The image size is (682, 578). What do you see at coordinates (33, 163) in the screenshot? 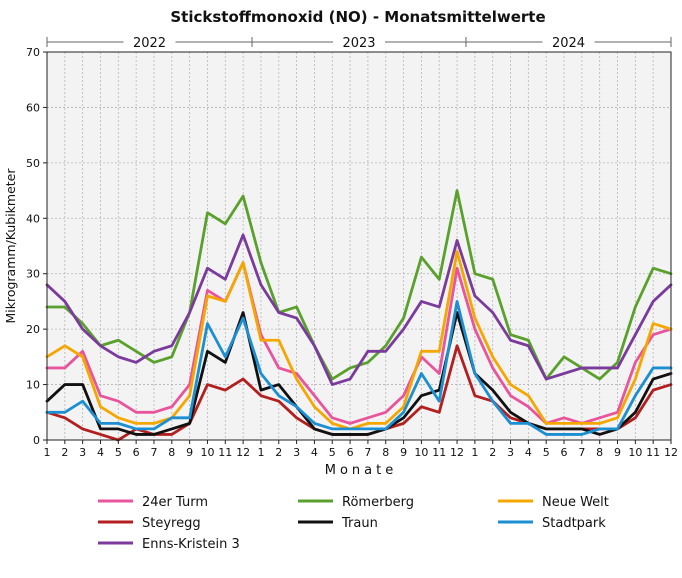
I see `y-tick-label: 50` at bounding box center [33, 163].